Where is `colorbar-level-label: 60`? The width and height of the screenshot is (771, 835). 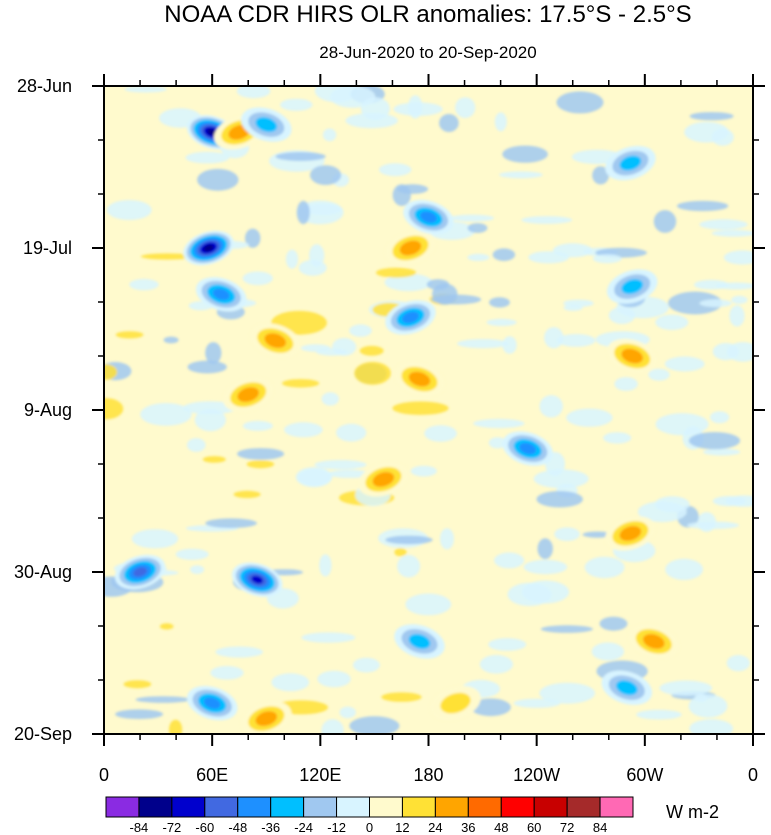
colorbar-level-label: 60 is located at coordinates (534, 827).